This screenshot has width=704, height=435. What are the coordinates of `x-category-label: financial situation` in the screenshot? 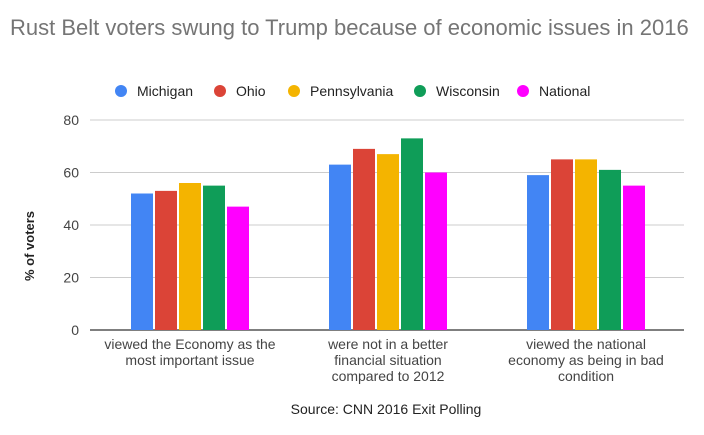 It's located at (387, 360).